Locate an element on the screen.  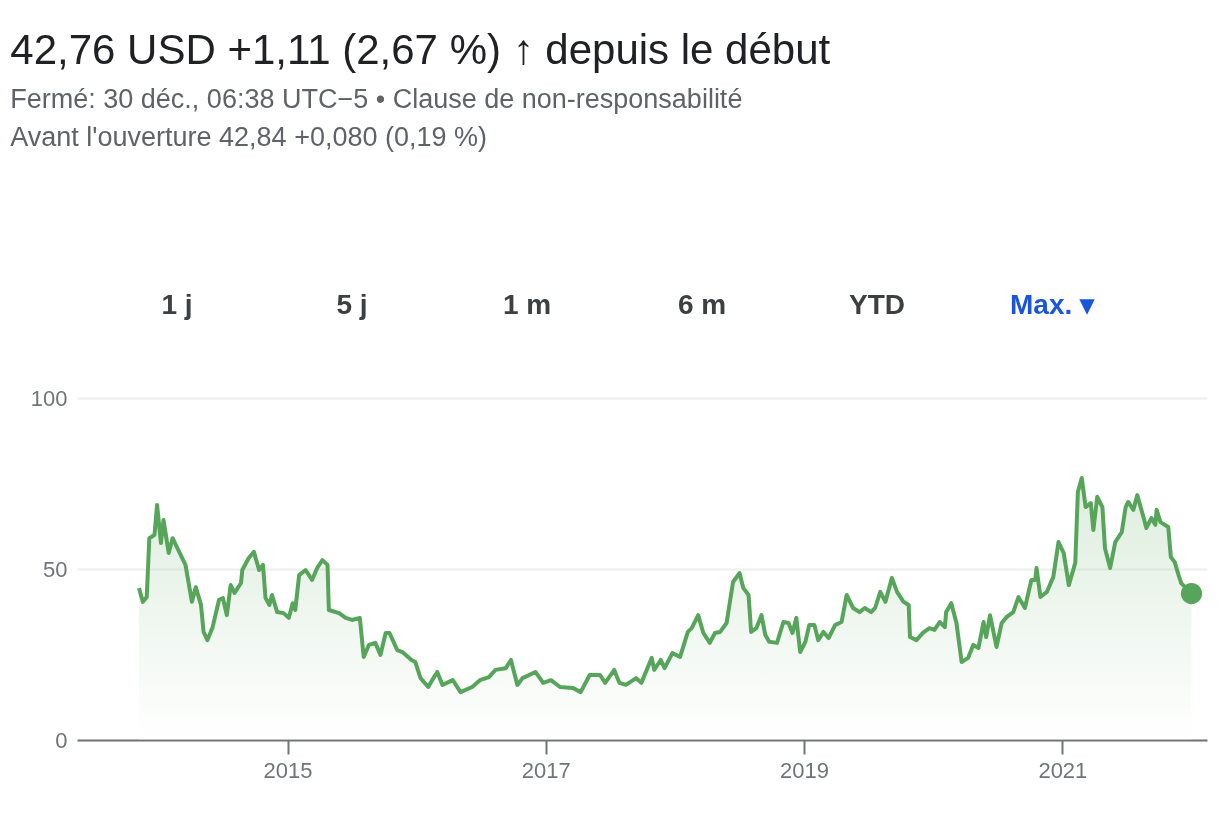
text: 6 m is located at coordinates (702, 304).